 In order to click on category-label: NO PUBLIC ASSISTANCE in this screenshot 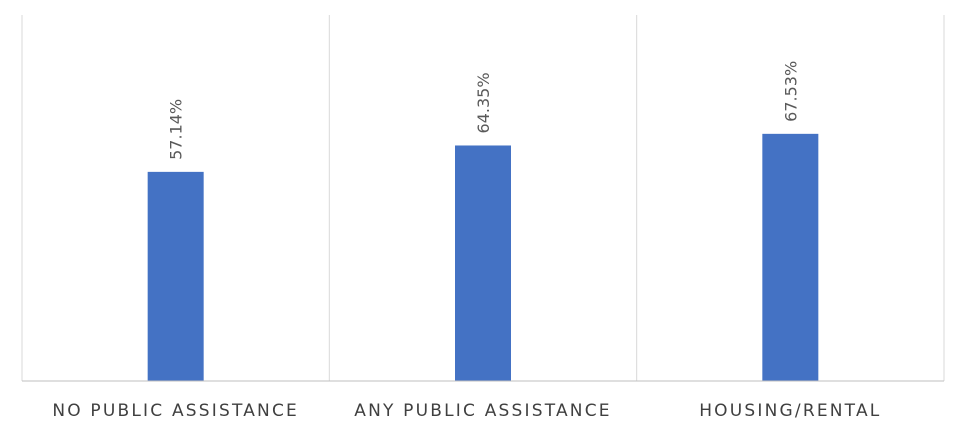, I will do `click(175, 411)`.